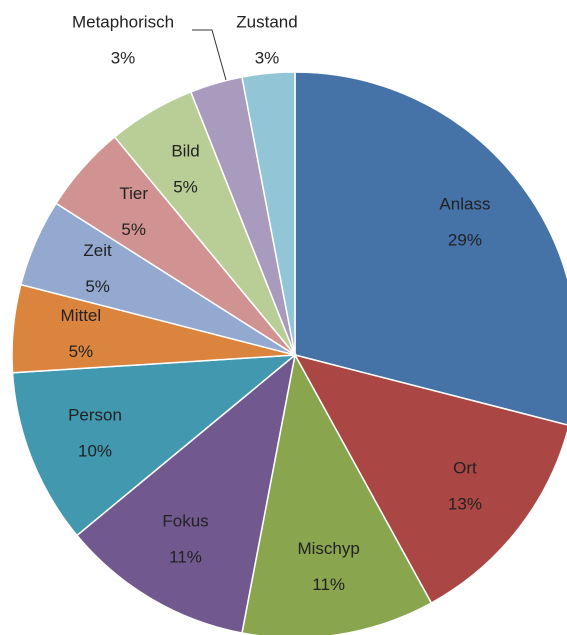 This screenshot has height=635, width=567. Describe the element at coordinates (209, 55) in the screenshot. I see `leader-line` at that location.